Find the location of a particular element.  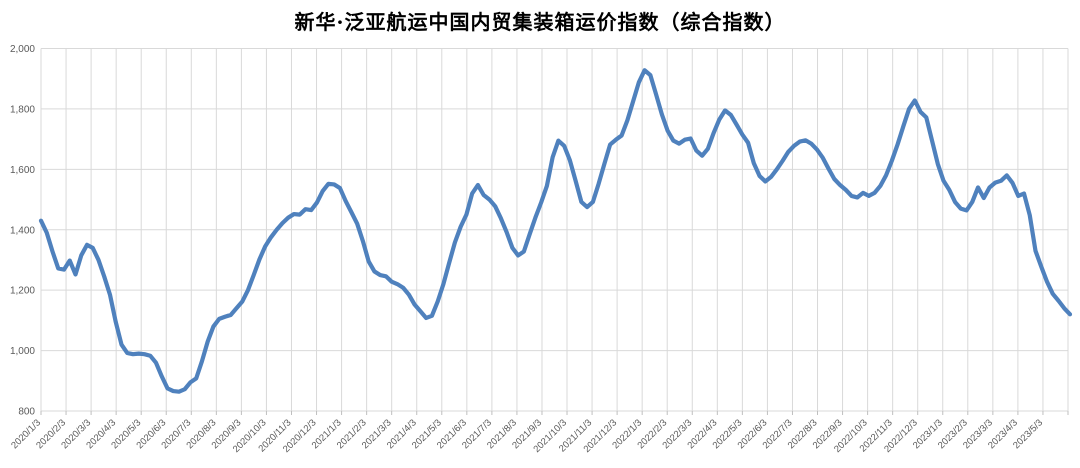

y-tick-label: 1,800 is located at coordinates (22, 109).